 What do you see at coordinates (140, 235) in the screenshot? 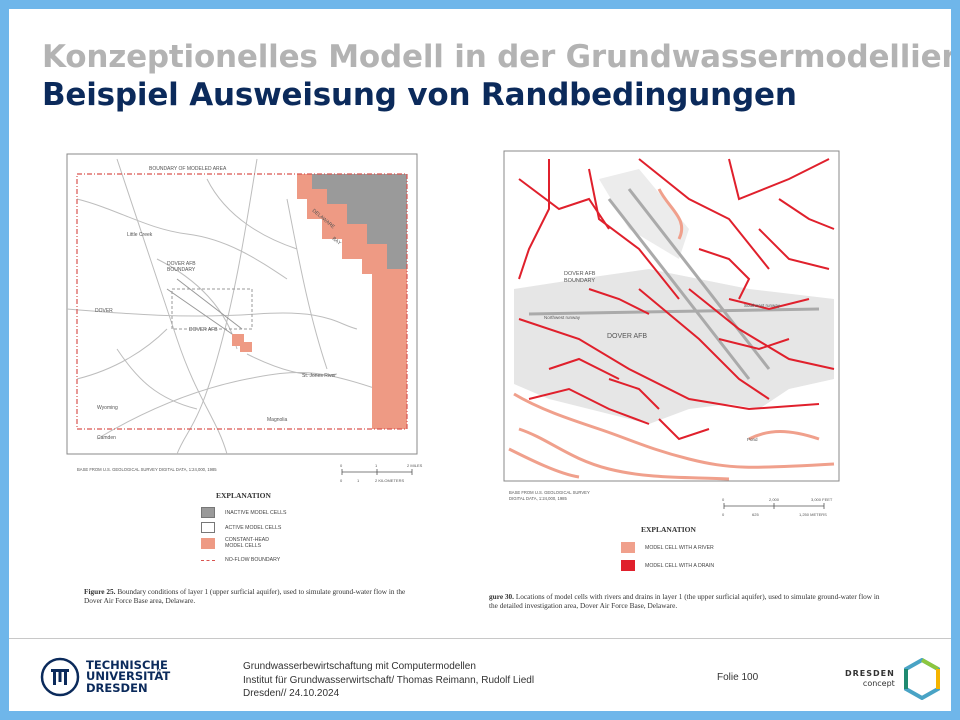
I see `label-little-creek: Little Creek` at bounding box center [140, 235].